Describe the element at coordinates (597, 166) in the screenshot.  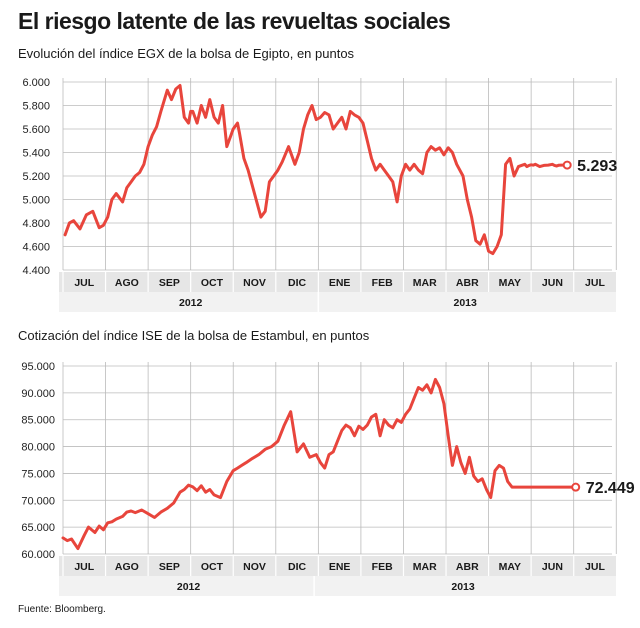
I see `end-value-label: 5.293` at that location.